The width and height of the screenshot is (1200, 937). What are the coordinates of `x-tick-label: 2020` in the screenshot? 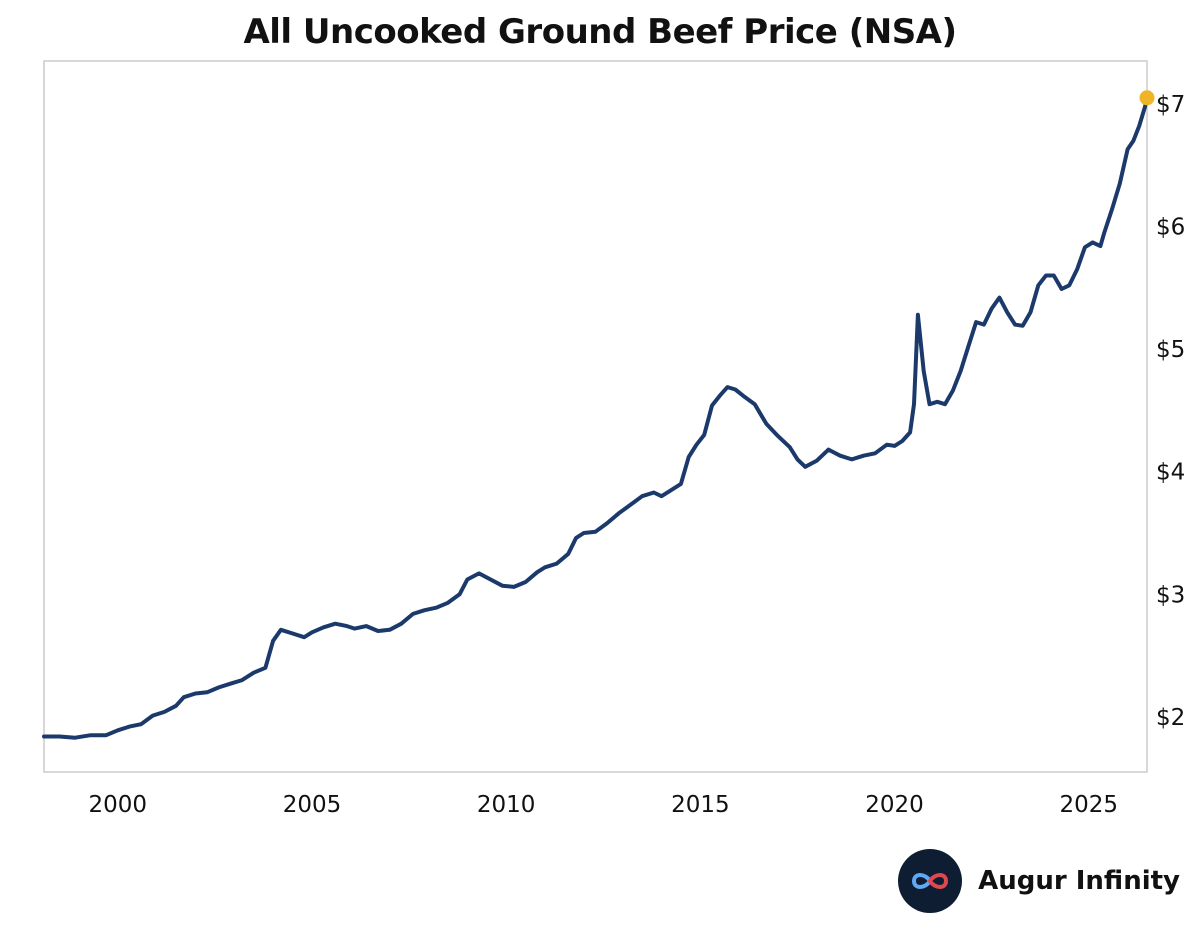 It's located at (894, 805).